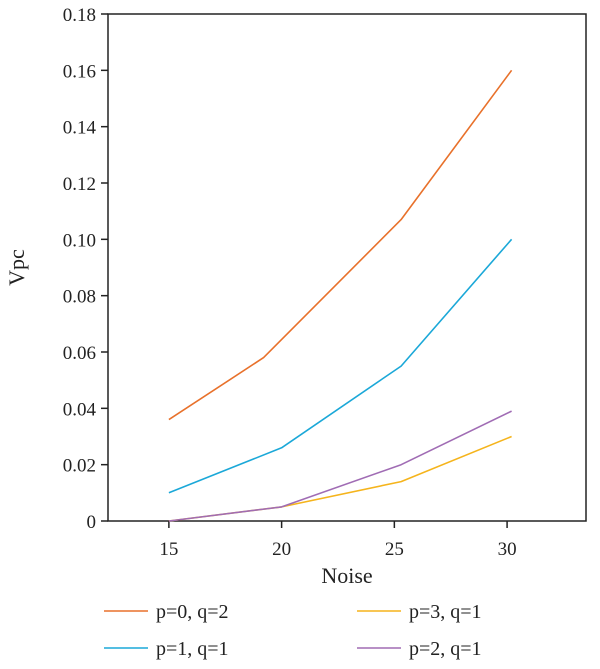  Describe the element at coordinates (79, 297) in the screenshot. I see `y-tick-label: 0.08` at that location.